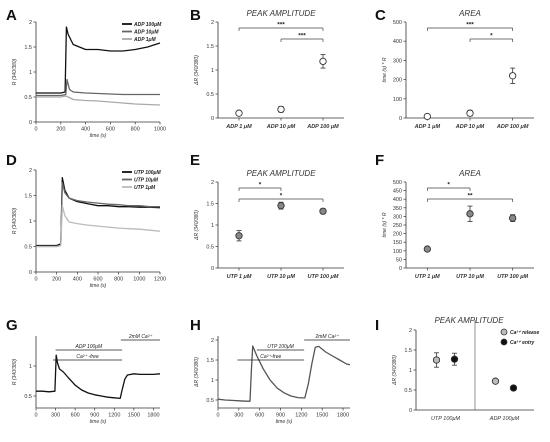  I want to click on legend-label: UTP 100μM, so click(148, 173).